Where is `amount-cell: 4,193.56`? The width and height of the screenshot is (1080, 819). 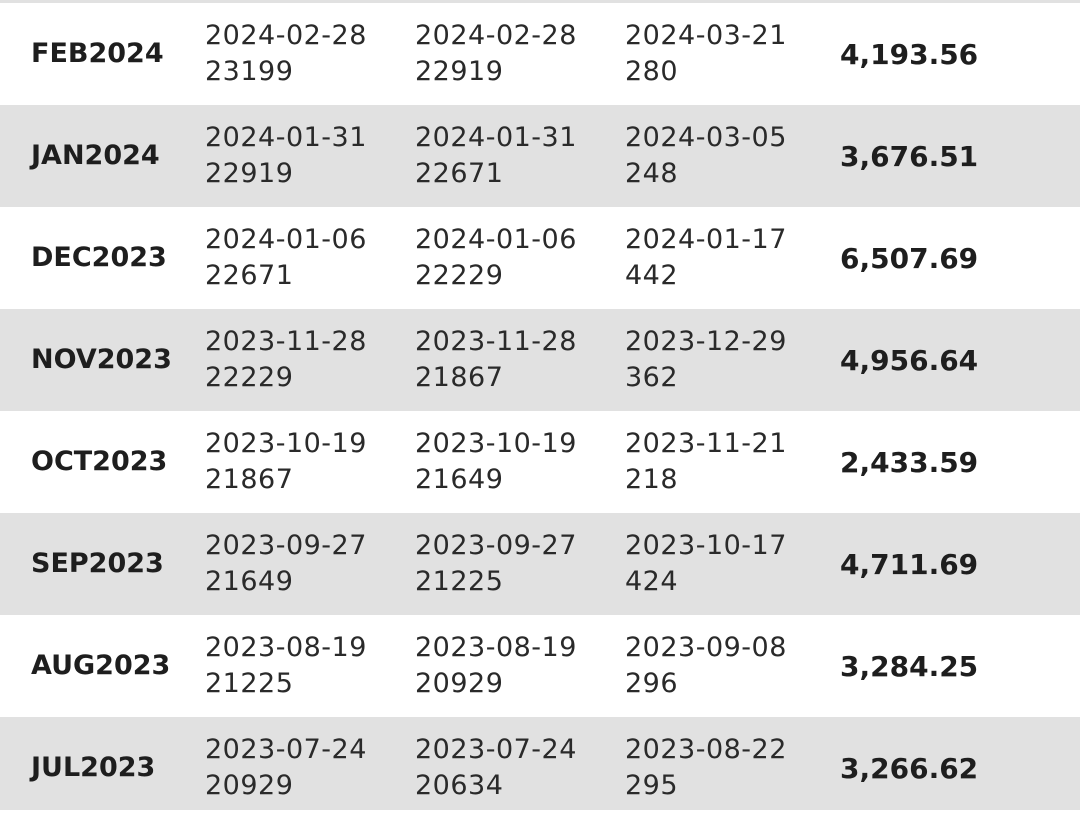
amount-cell: 4,193.56 is located at coordinates (909, 54).